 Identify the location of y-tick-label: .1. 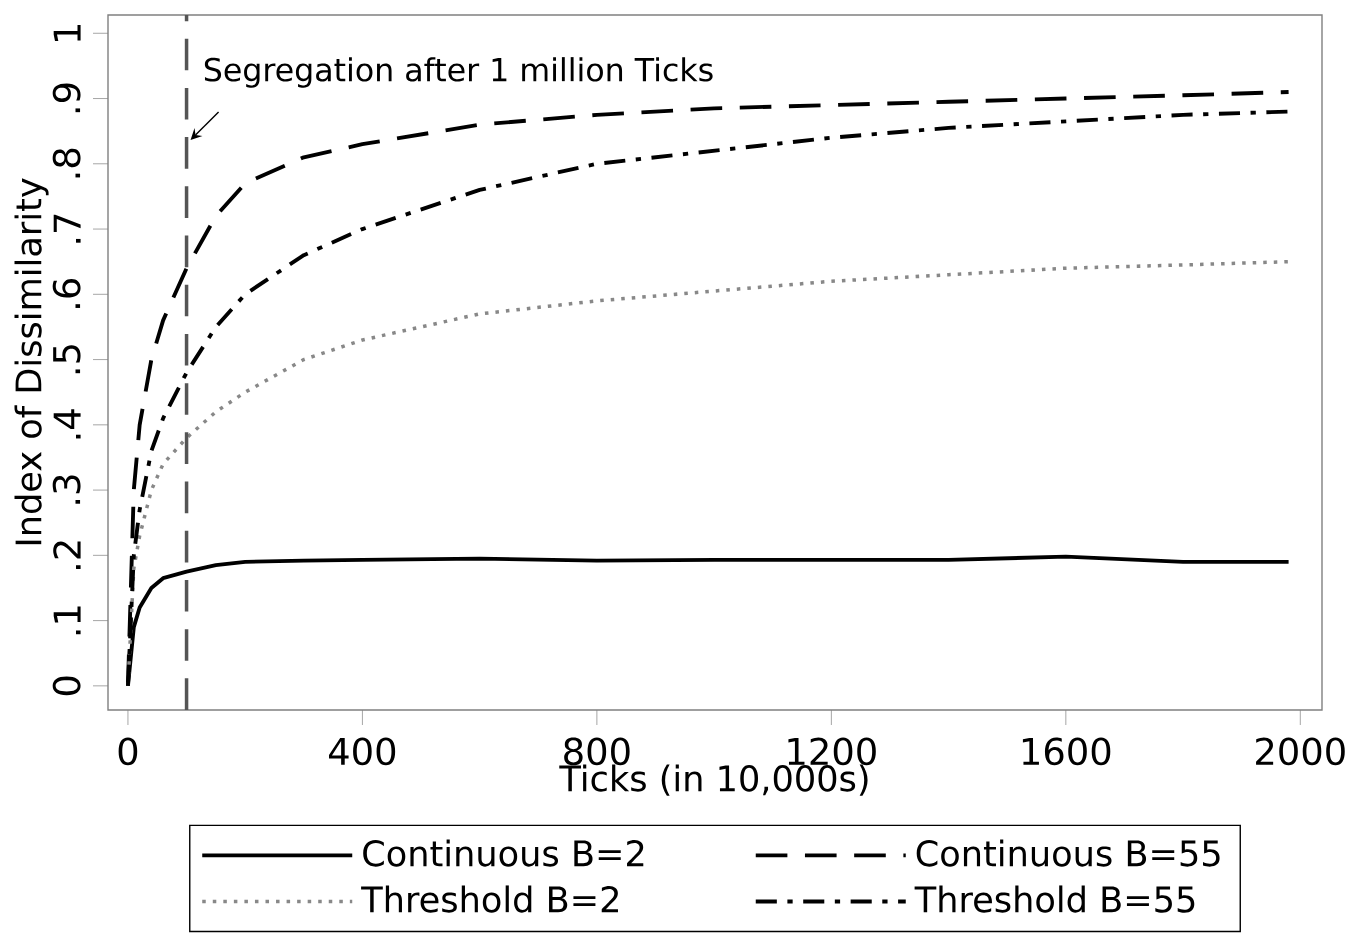
(67, 620).